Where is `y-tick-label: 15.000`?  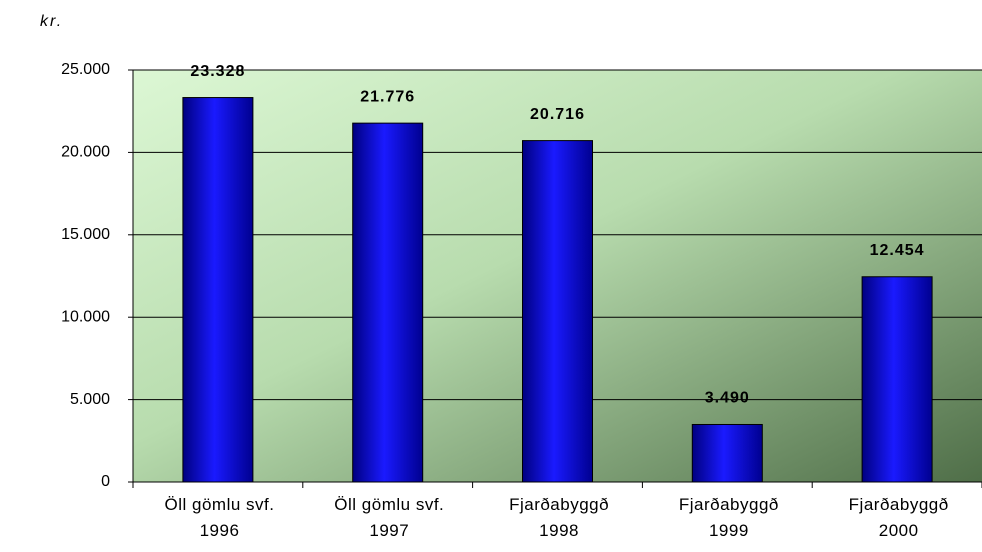 y-tick-label: 15.000 is located at coordinates (85, 234).